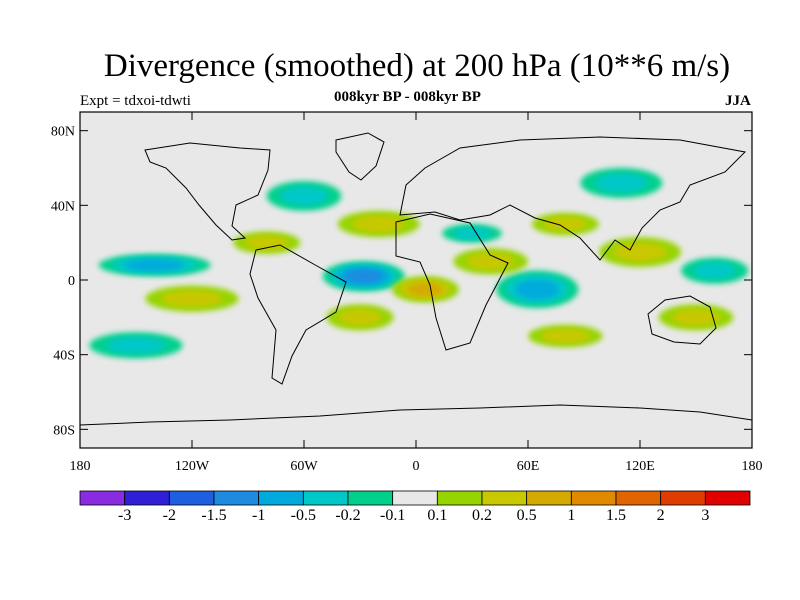 This screenshot has width=800, height=600. Describe the element at coordinates (738, 101) in the screenshot. I see `season-label: JJA` at that location.